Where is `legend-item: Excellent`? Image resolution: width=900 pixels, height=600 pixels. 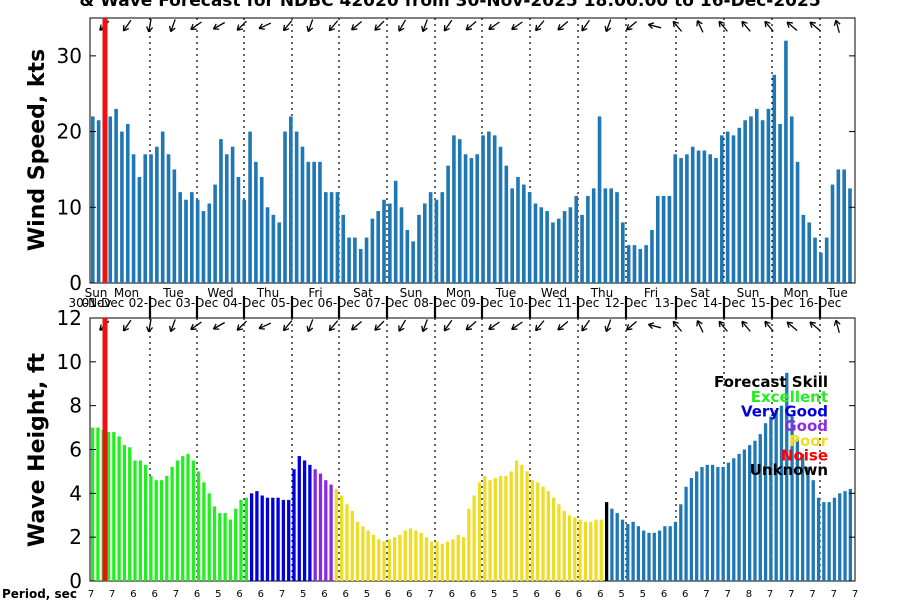 legend-item: Excellent is located at coordinates (789, 397).